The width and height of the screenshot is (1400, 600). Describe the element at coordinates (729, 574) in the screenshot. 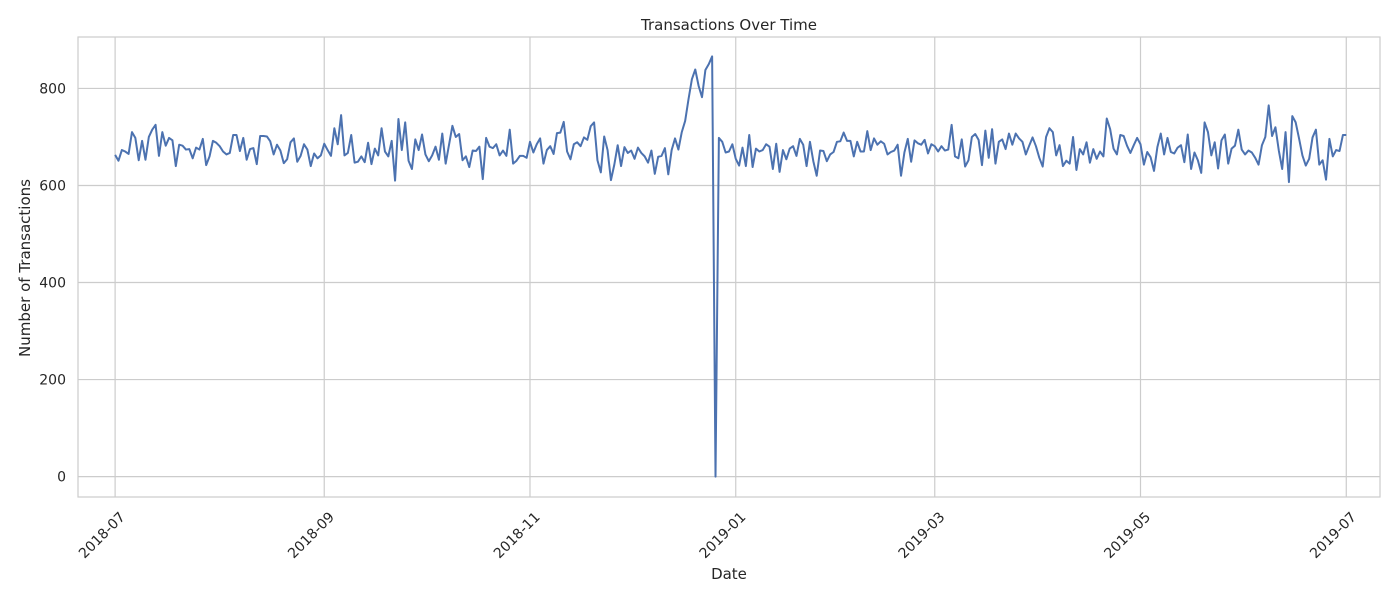

I see `x-axis-label: Date` at that location.